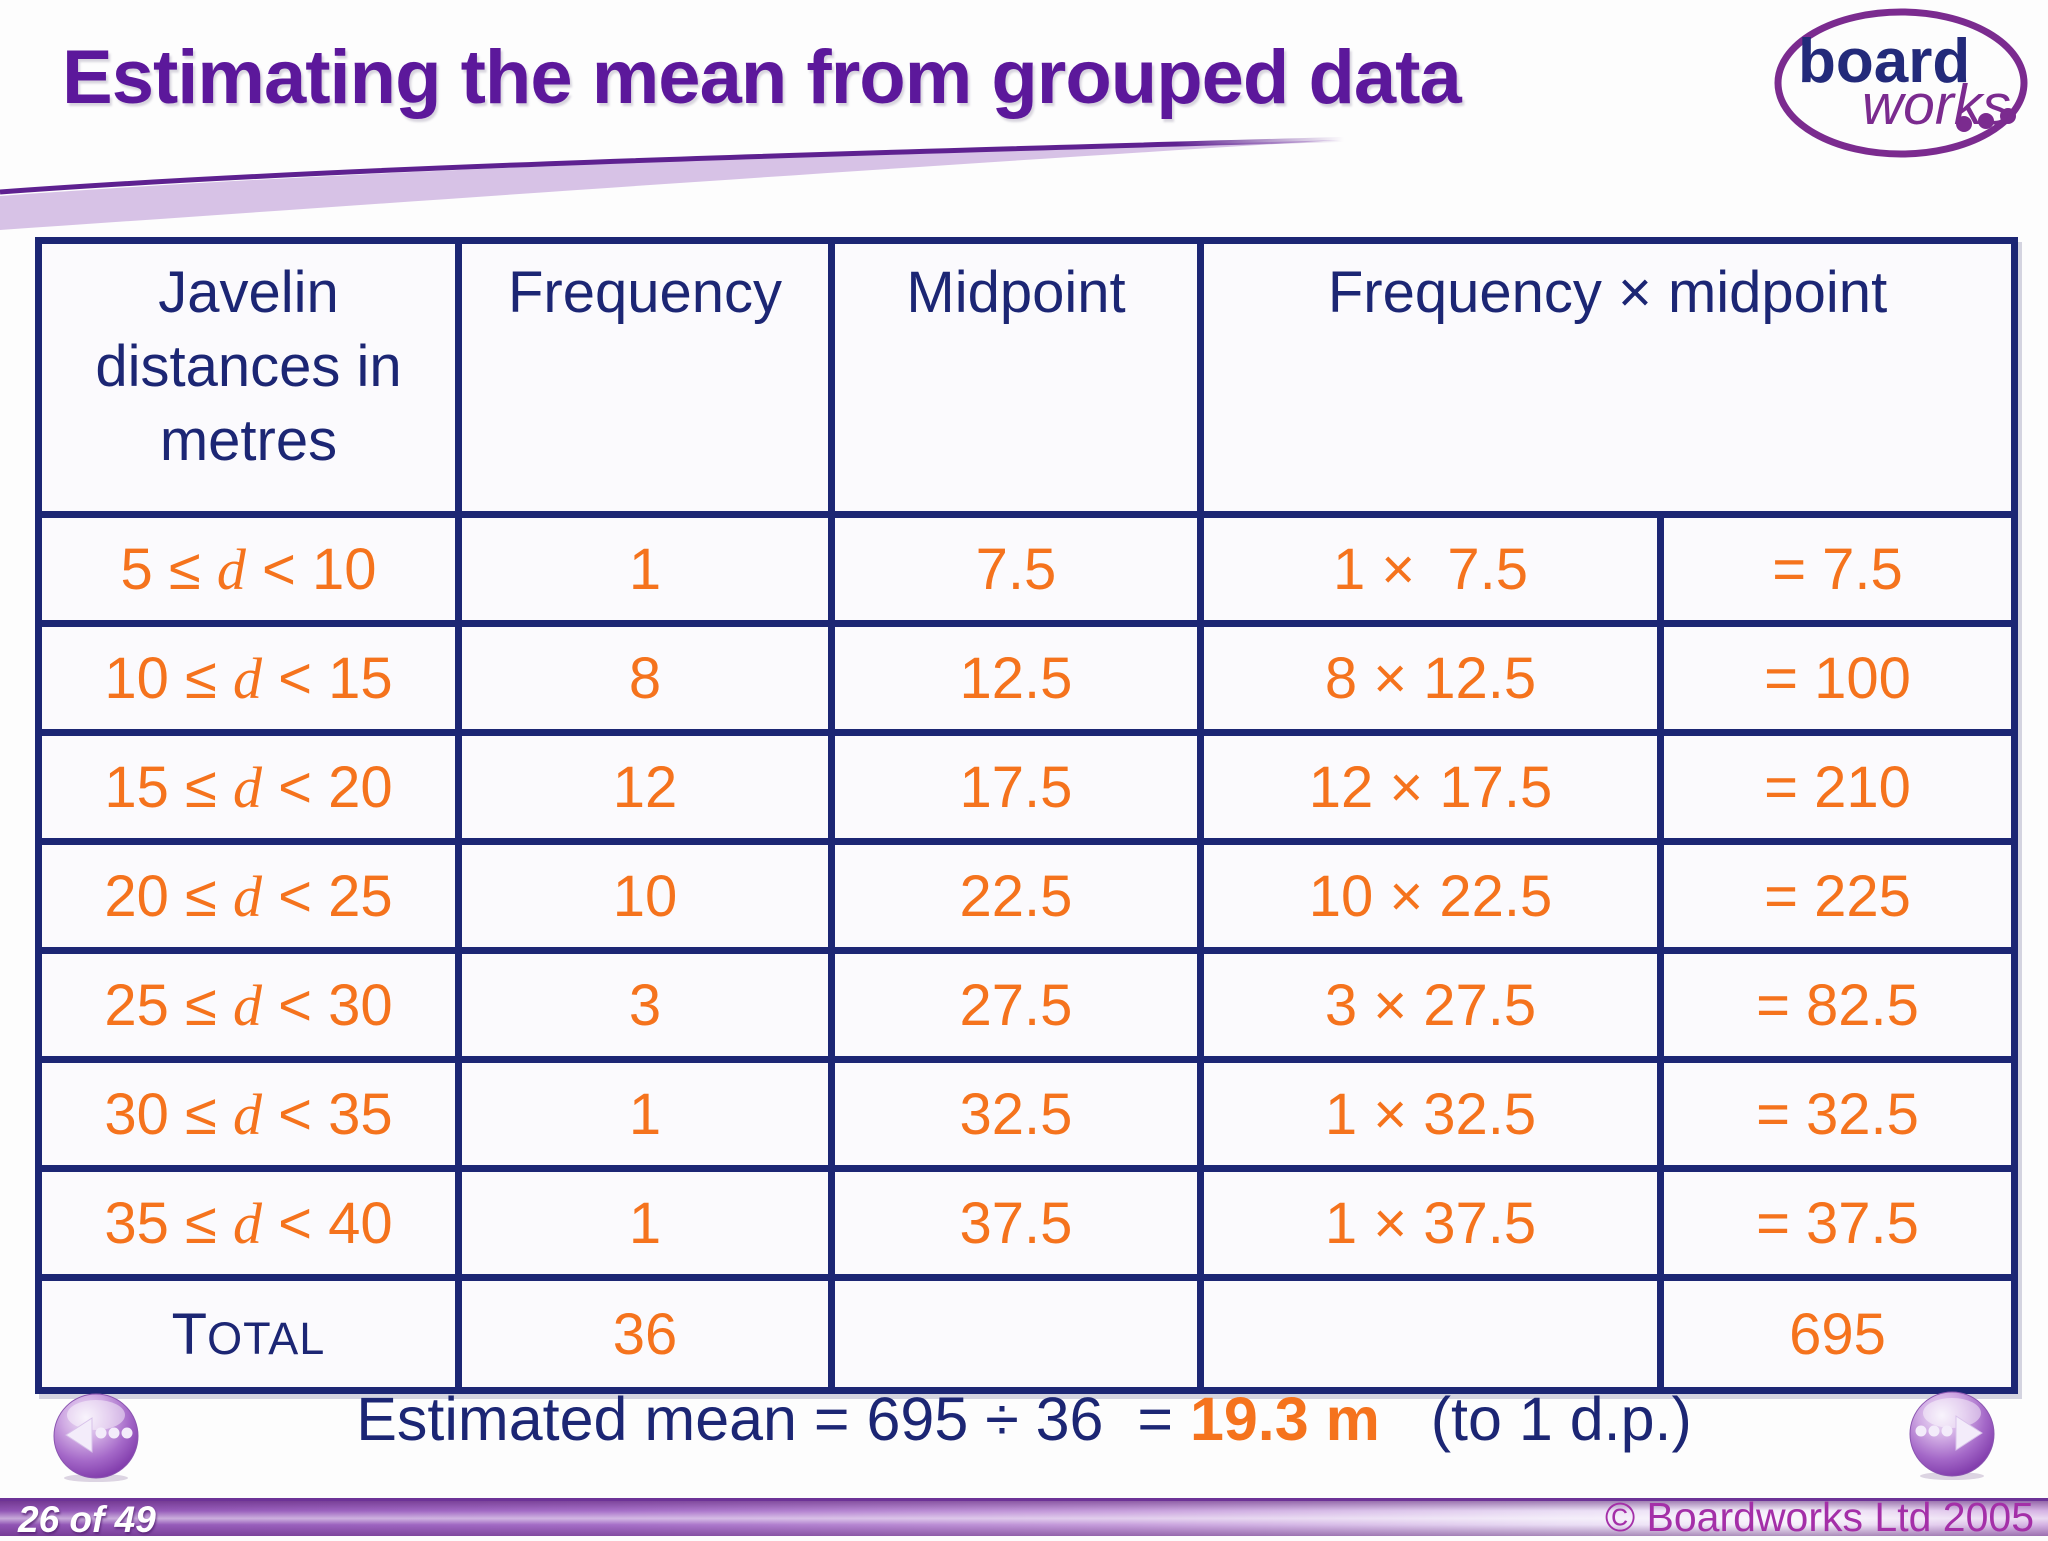  What do you see at coordinates (248, 377) in the screenshot?
I see `header-javelin-distances: Javelin distances in metres` at bounding box center [248, 377].